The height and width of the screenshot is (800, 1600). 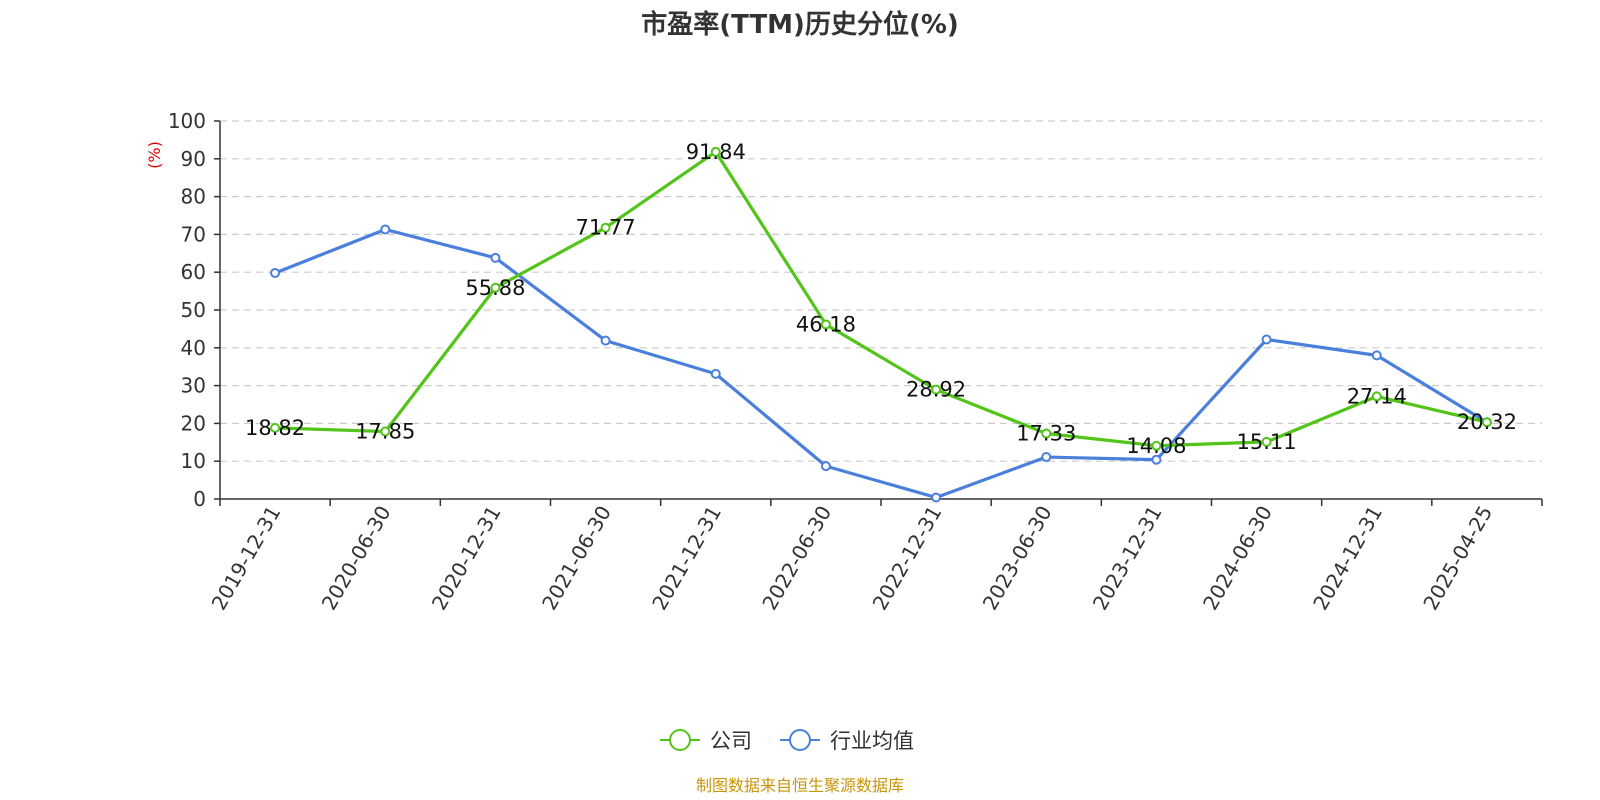 I want to click on data-label: 46.18, so click(x=826, y=324).